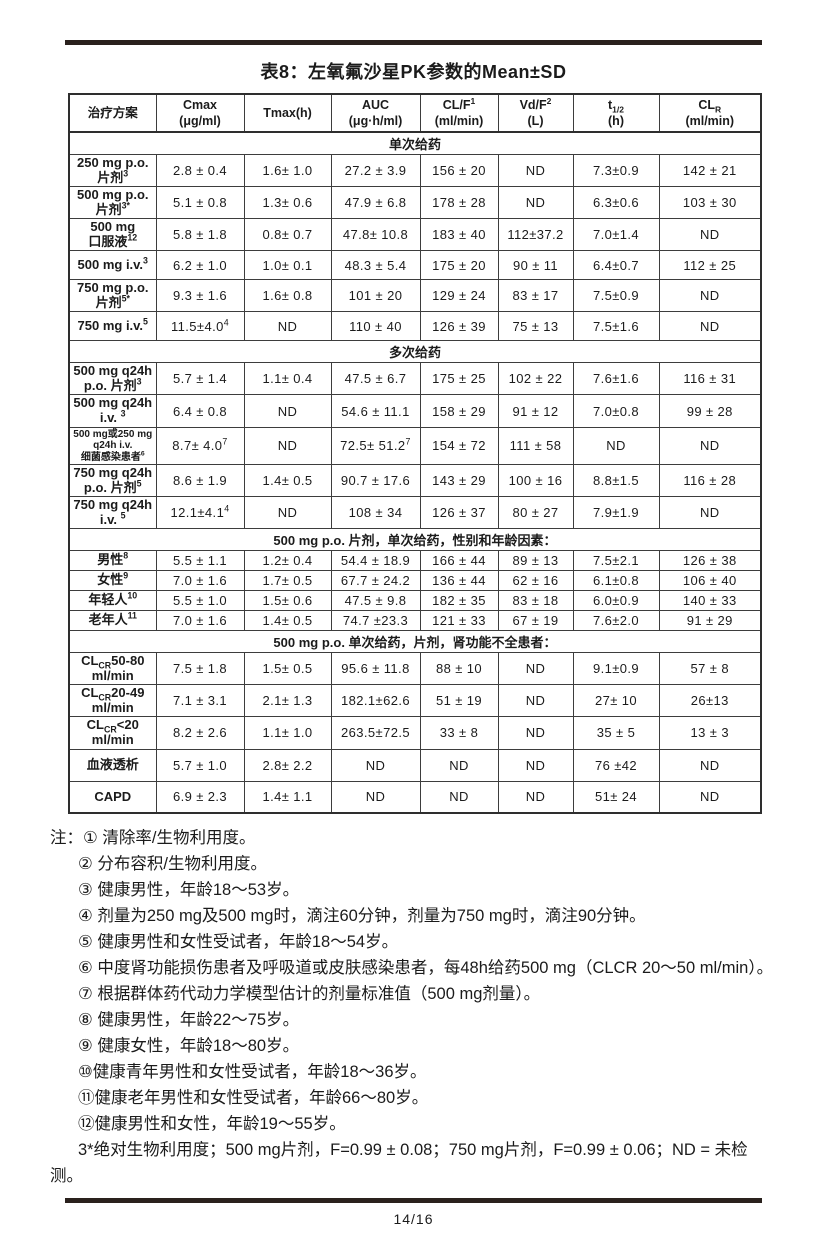  What do you see at coordinates (415, 143) in the screenshot?
I see `section-label: 单次给药` at bounding box center [415, 143].